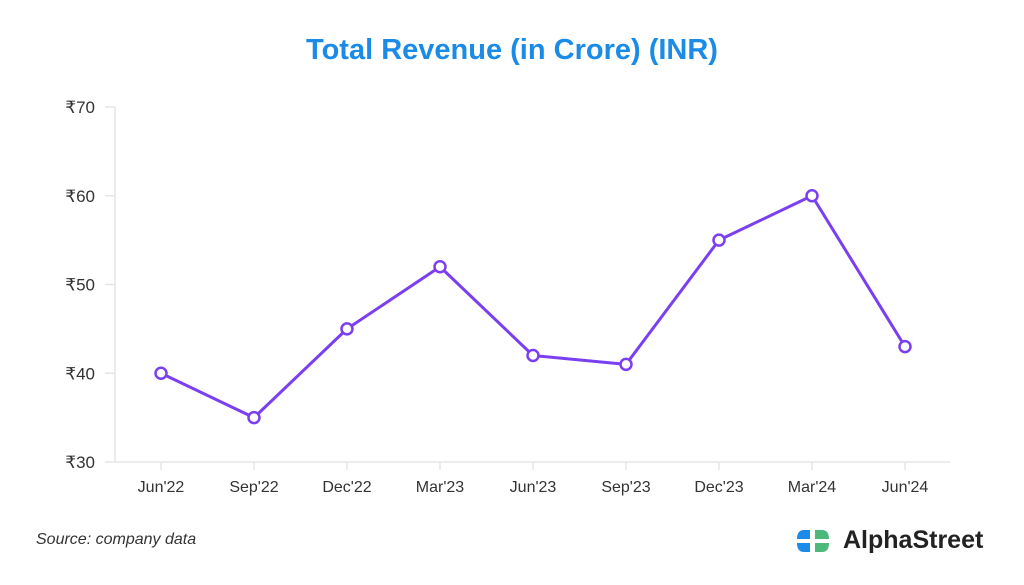 This screenshot has height=585, width=1024. Describe the element at coordinates (80, 196) in the screenshot. I see `y-tick-label: ₹60` at that location.